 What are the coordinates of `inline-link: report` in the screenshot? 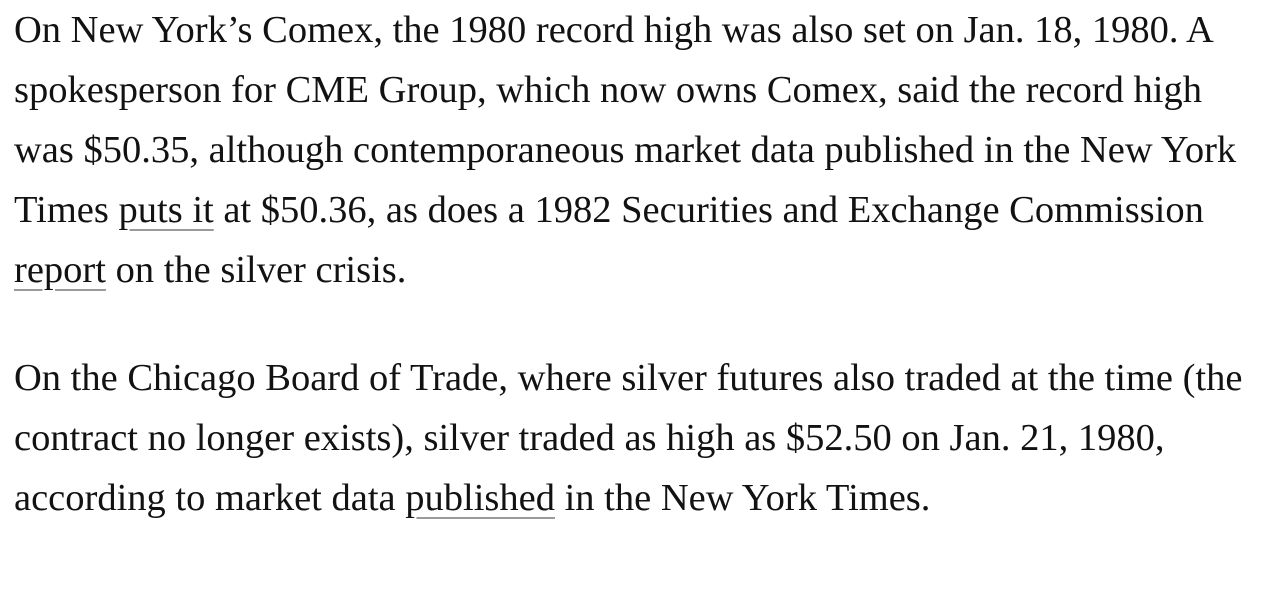 It's located at (60, 270).